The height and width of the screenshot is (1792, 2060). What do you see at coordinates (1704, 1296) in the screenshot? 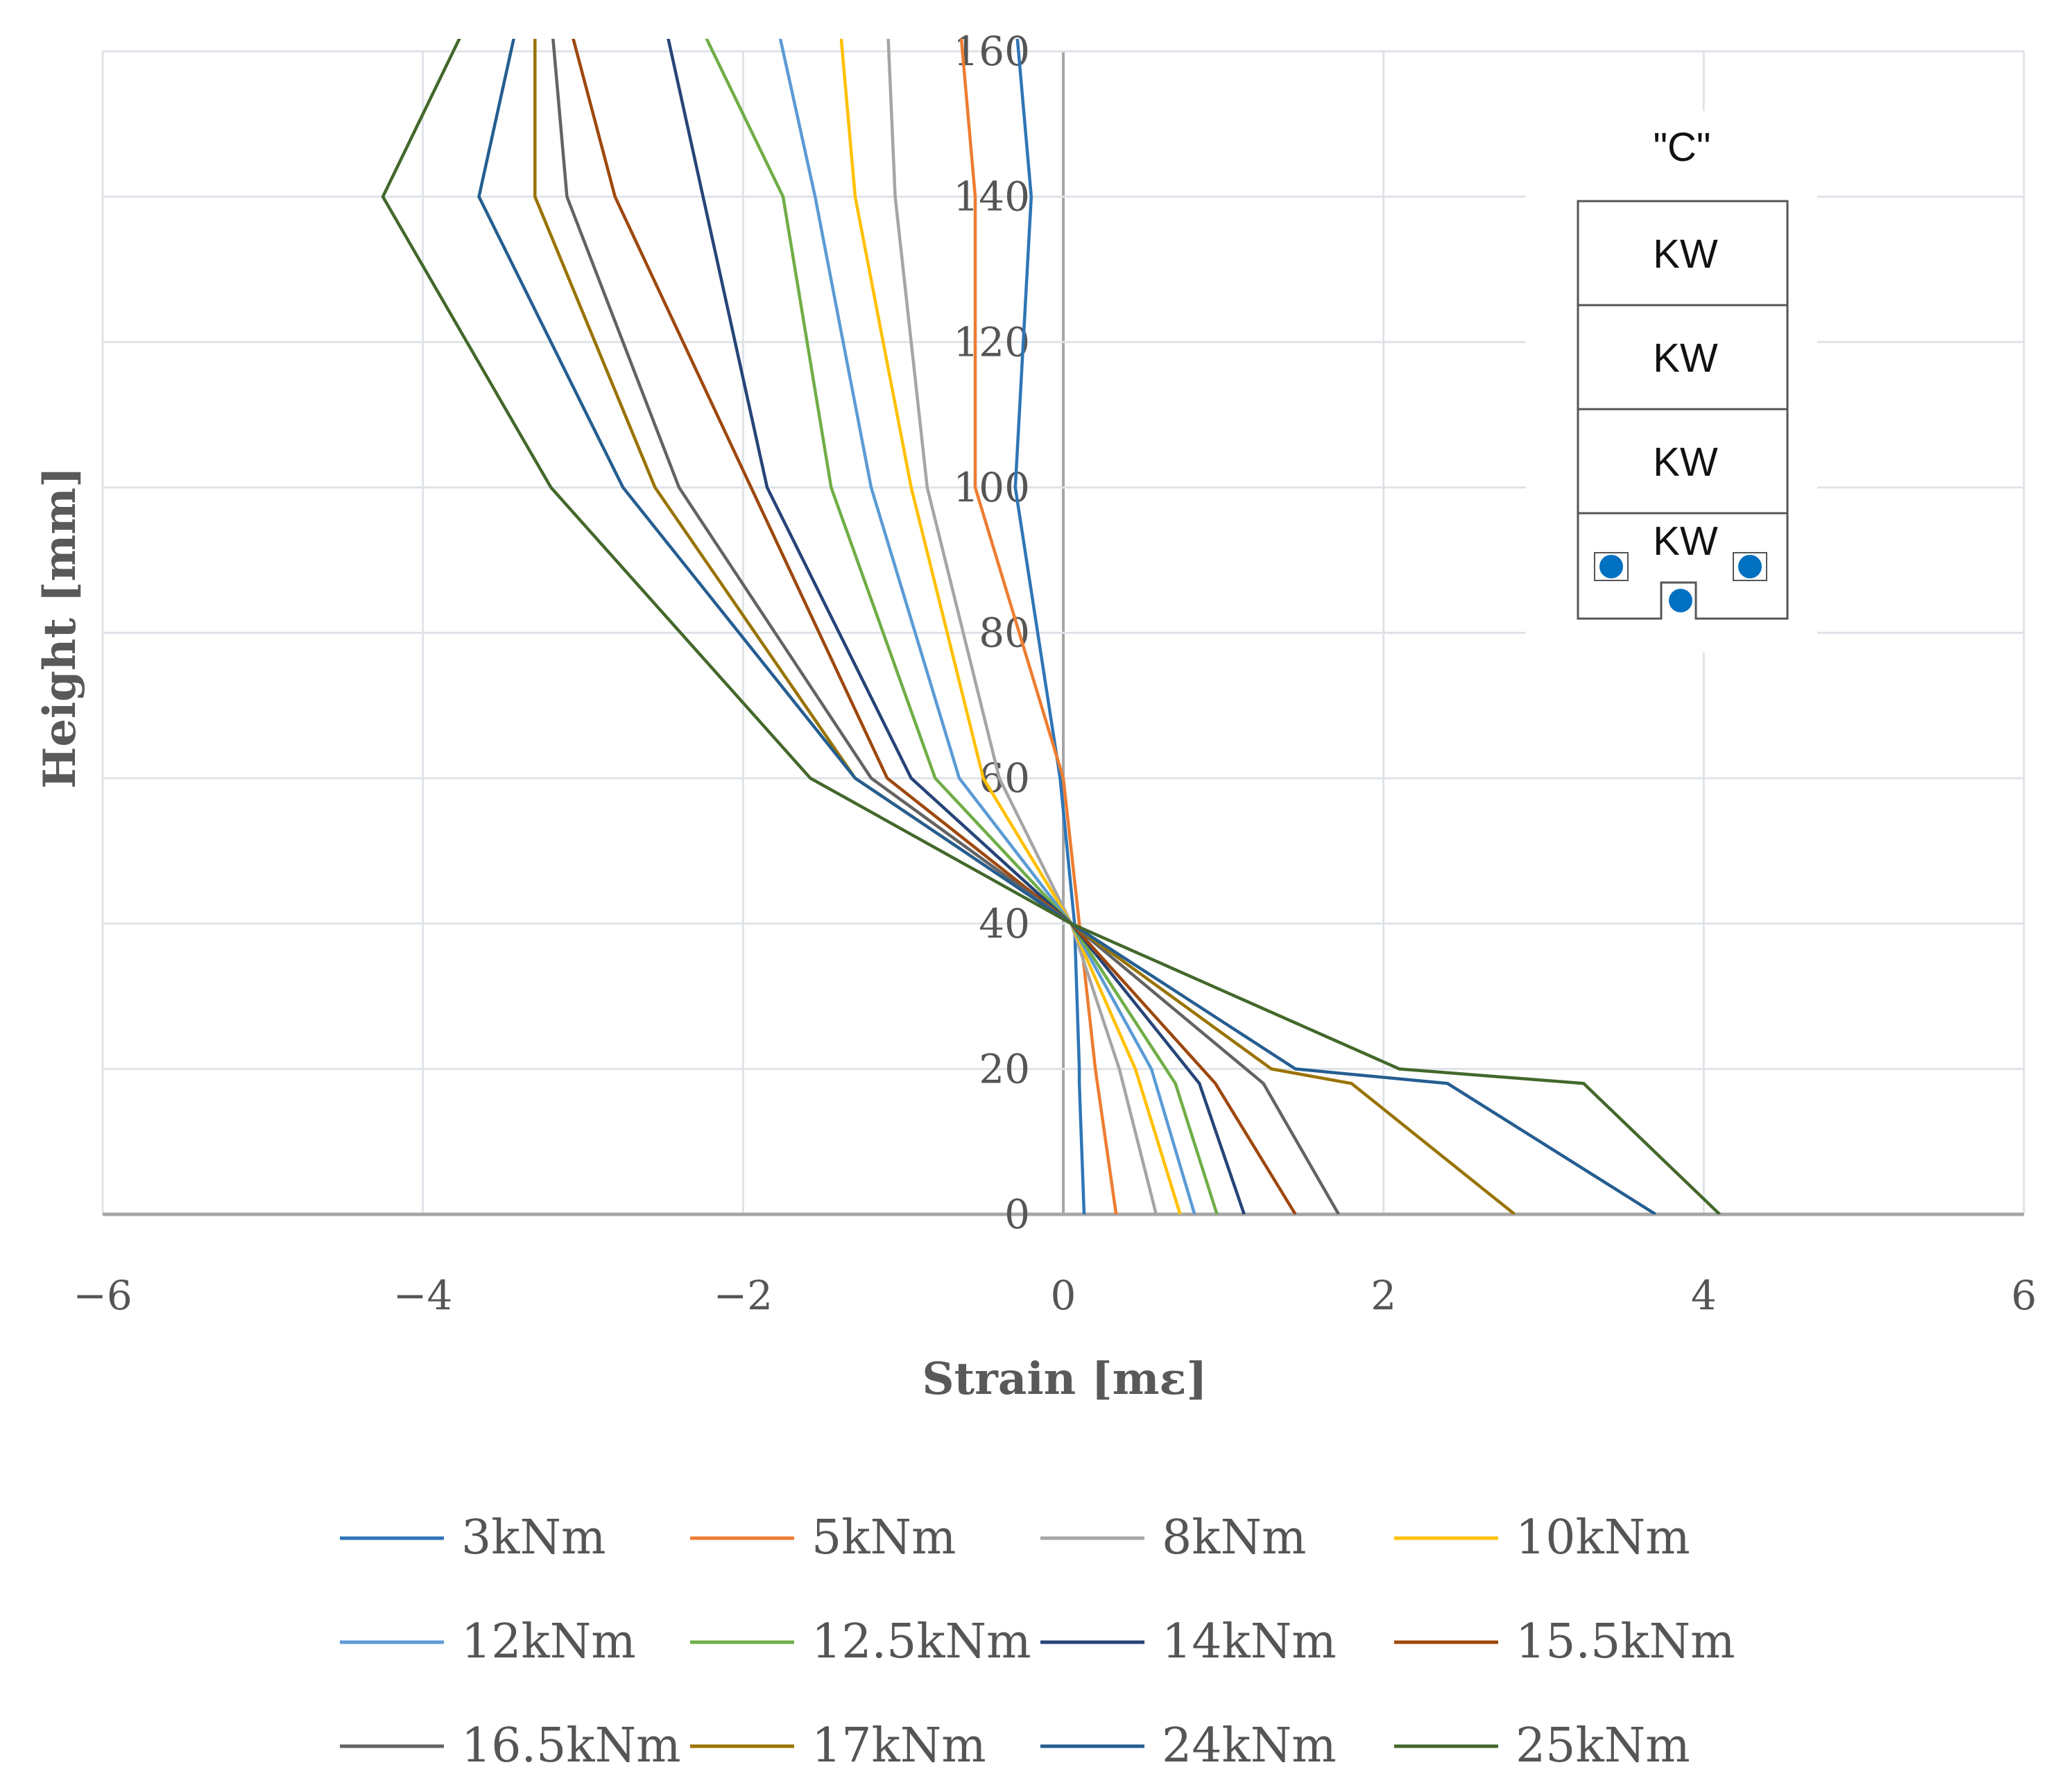
I see `x-tick-label: 4` at bounding box center [1704, 1296].